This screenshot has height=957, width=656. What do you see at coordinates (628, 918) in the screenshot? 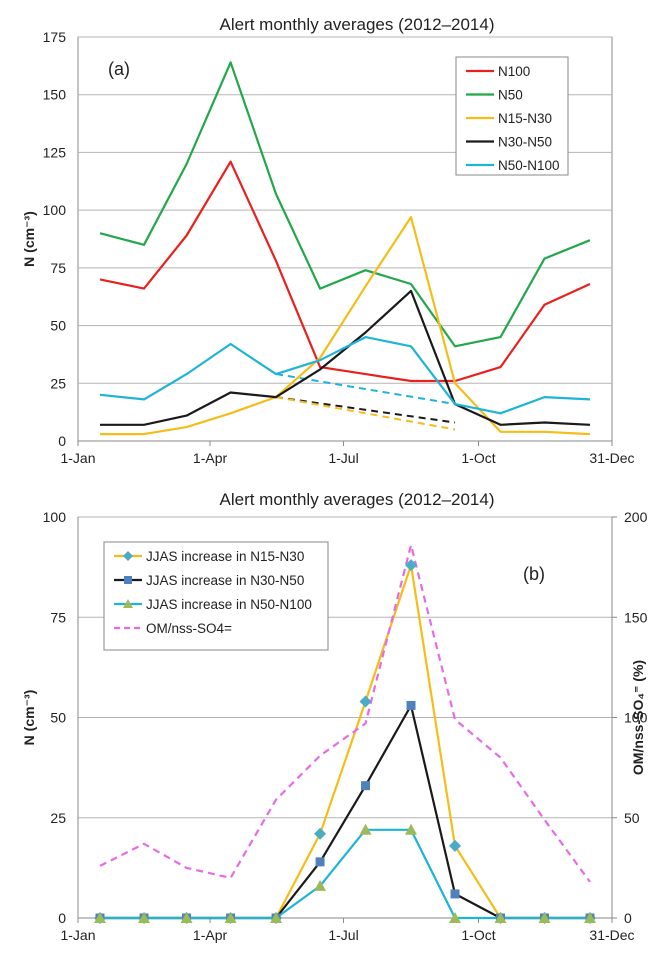
I see `y2-tick-label: 0` at bounding box center [628, 918].